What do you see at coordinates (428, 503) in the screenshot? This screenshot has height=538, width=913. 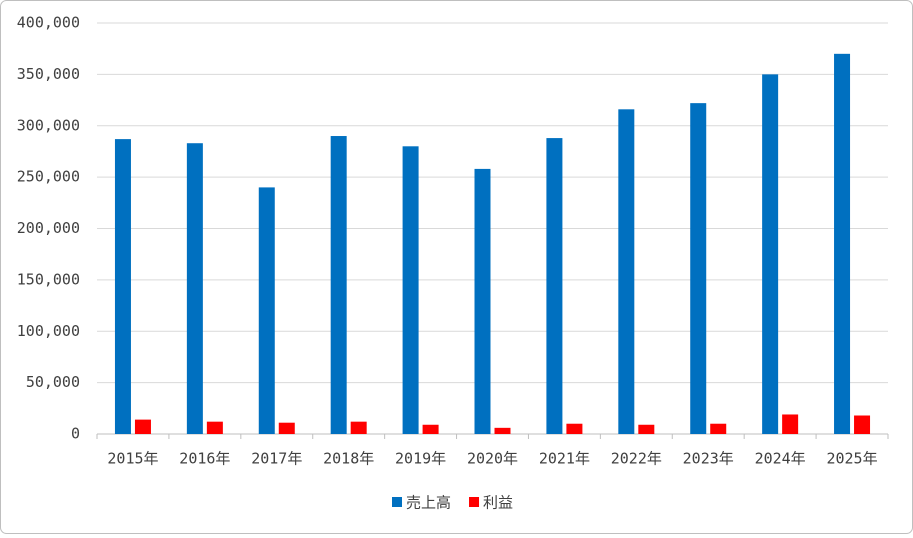 I see `legend-label: 売上高` at bounding box center [428, 503].